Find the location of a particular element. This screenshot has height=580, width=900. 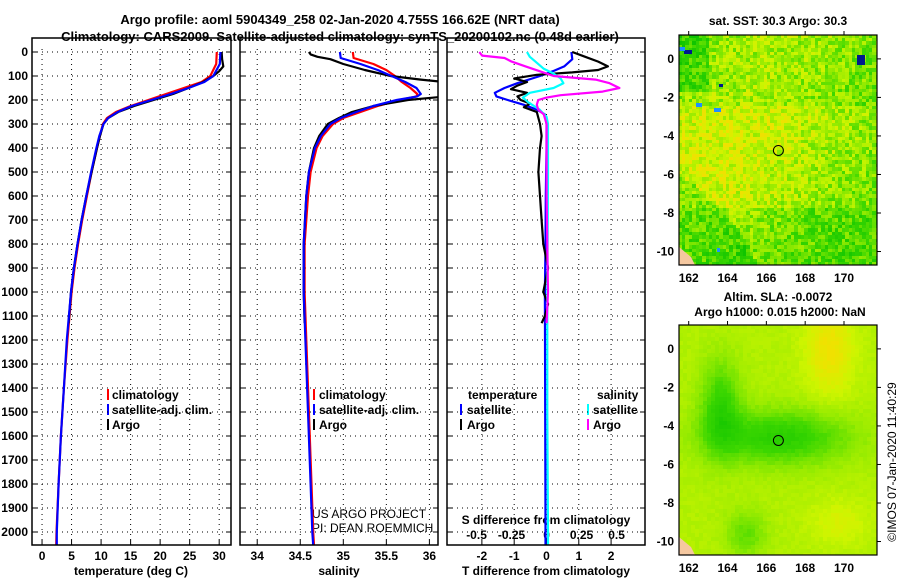

series-line-satellite-adj-clim- is located at coordinates (362, 298).